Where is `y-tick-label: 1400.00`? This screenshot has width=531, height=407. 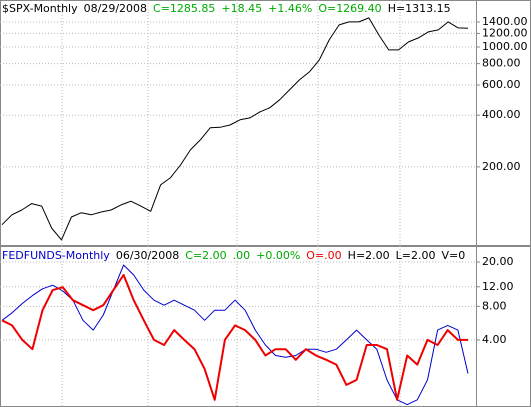 y-tick-label: 1400.00 is located at coordinates (505, 21).